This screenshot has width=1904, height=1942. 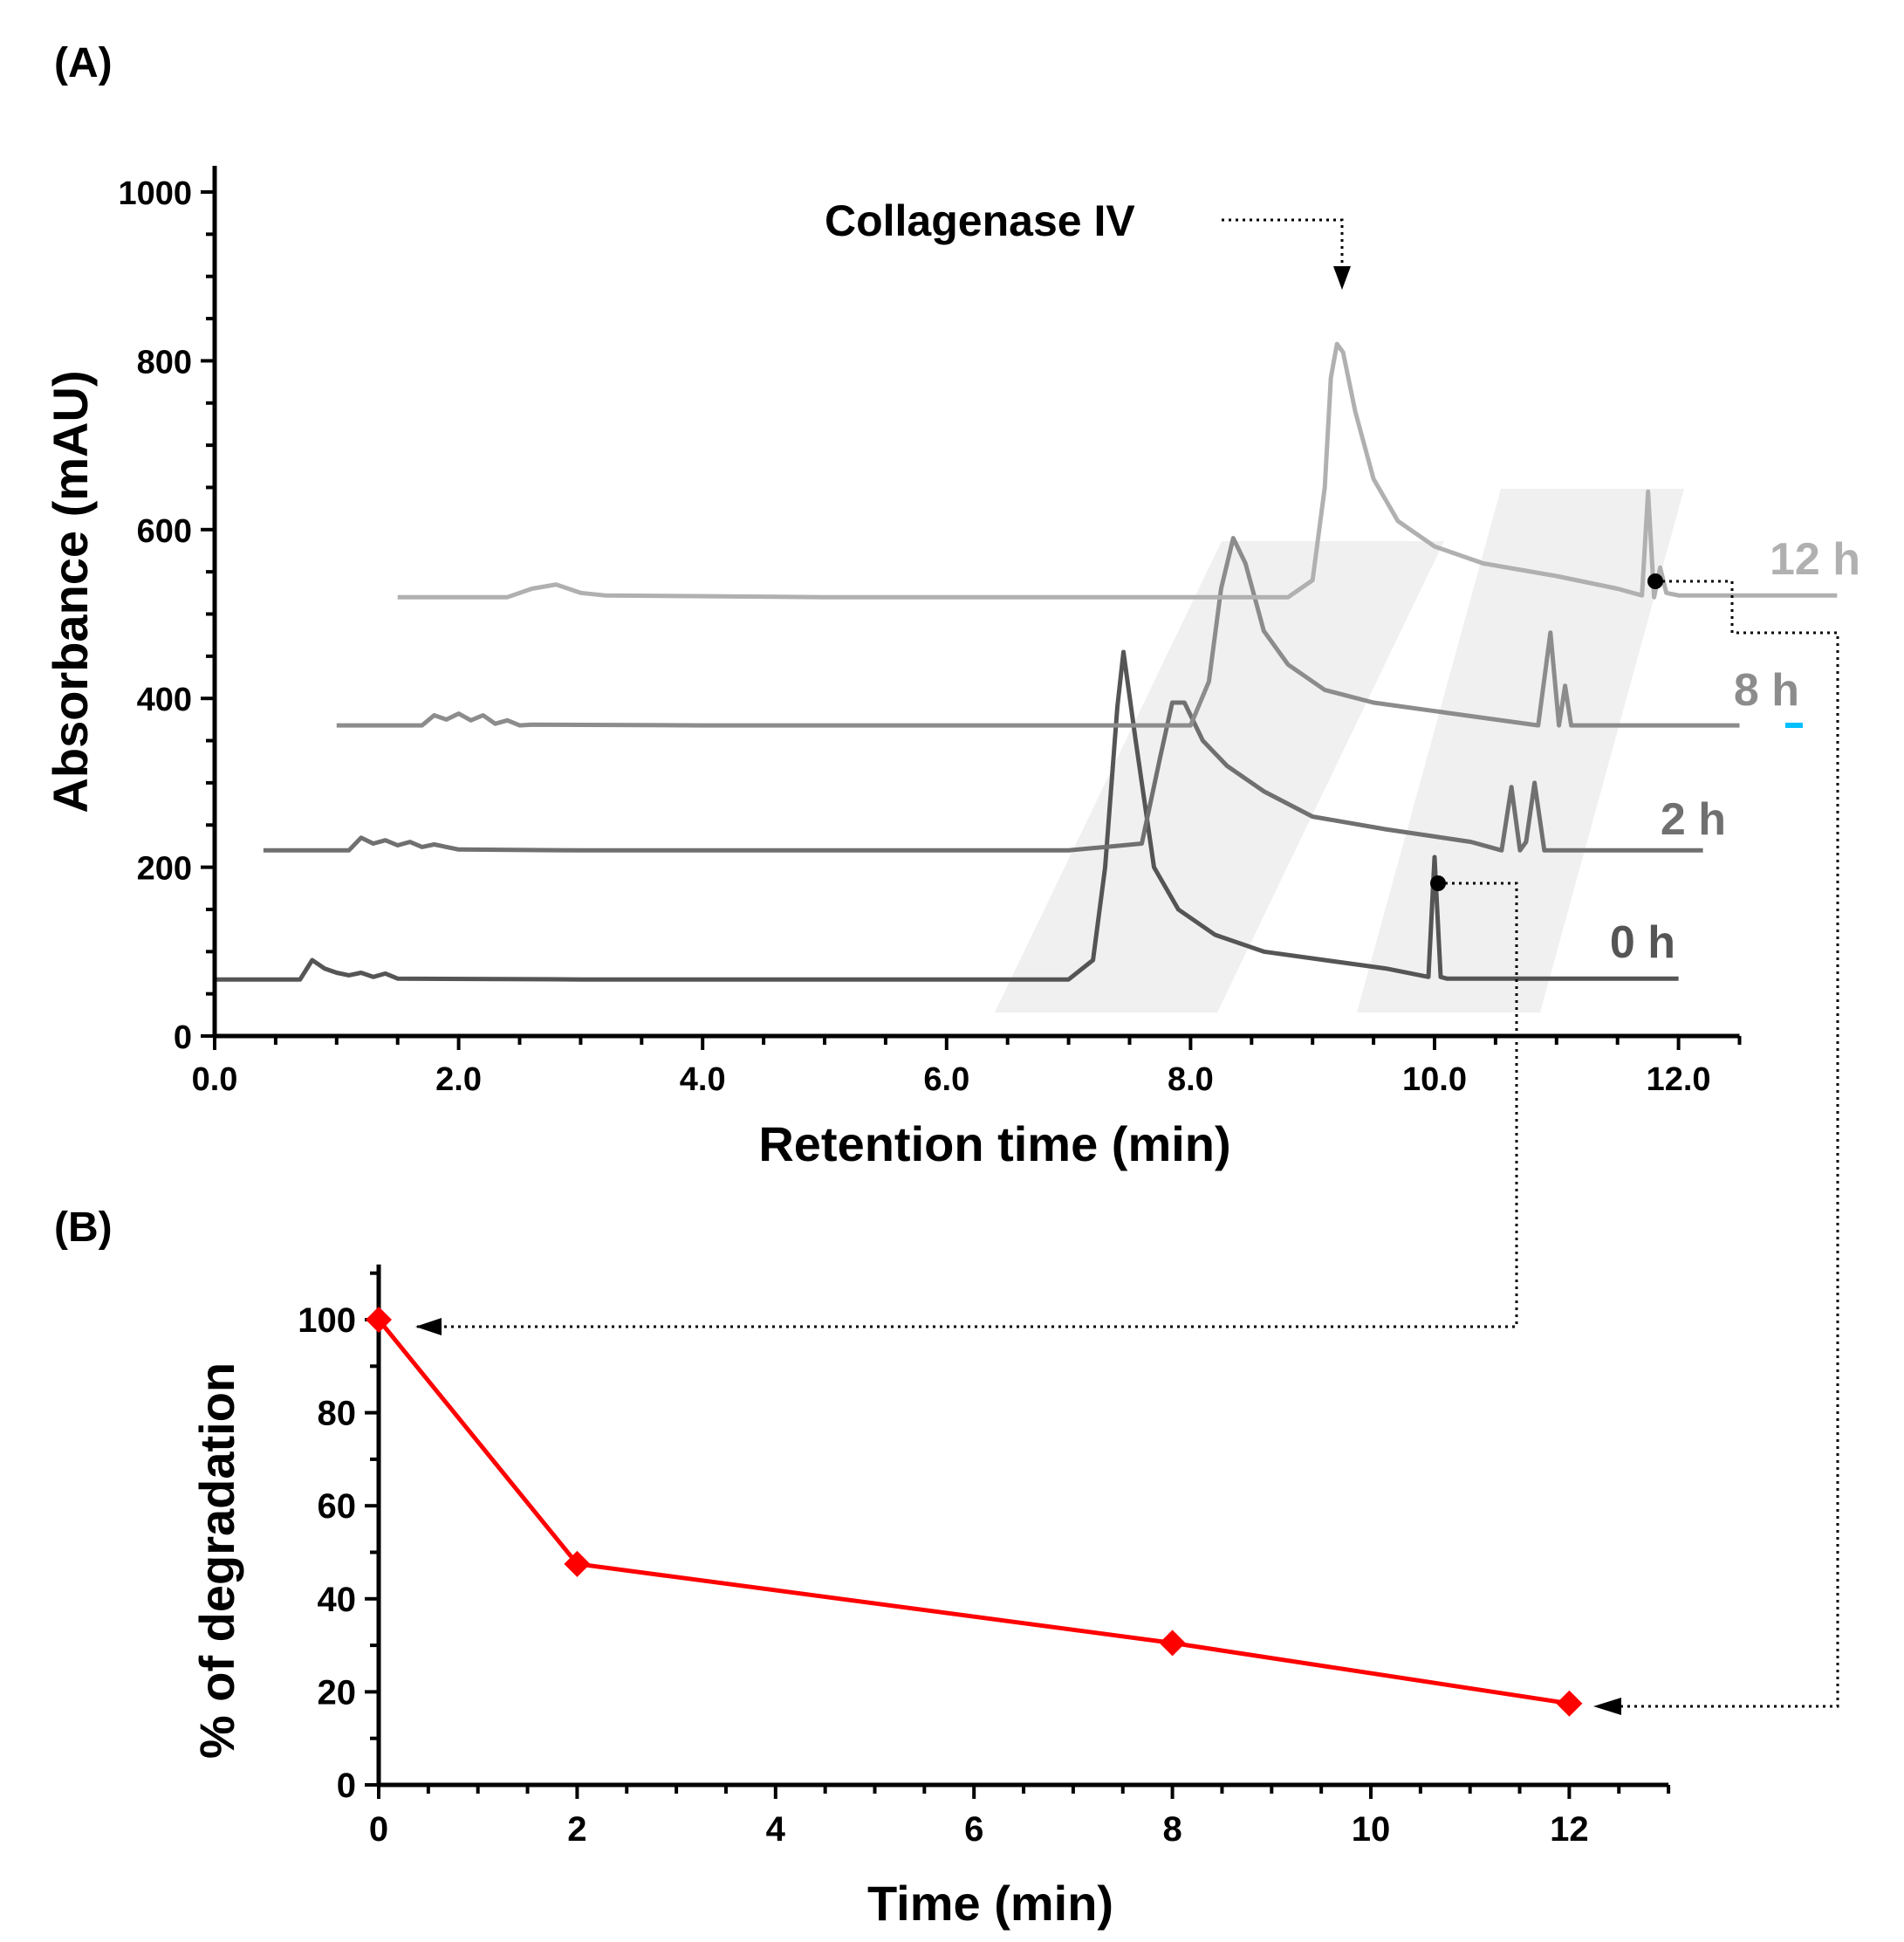 I want to click on connector-arrowhead-12h, so click(x=1607, y=1706).